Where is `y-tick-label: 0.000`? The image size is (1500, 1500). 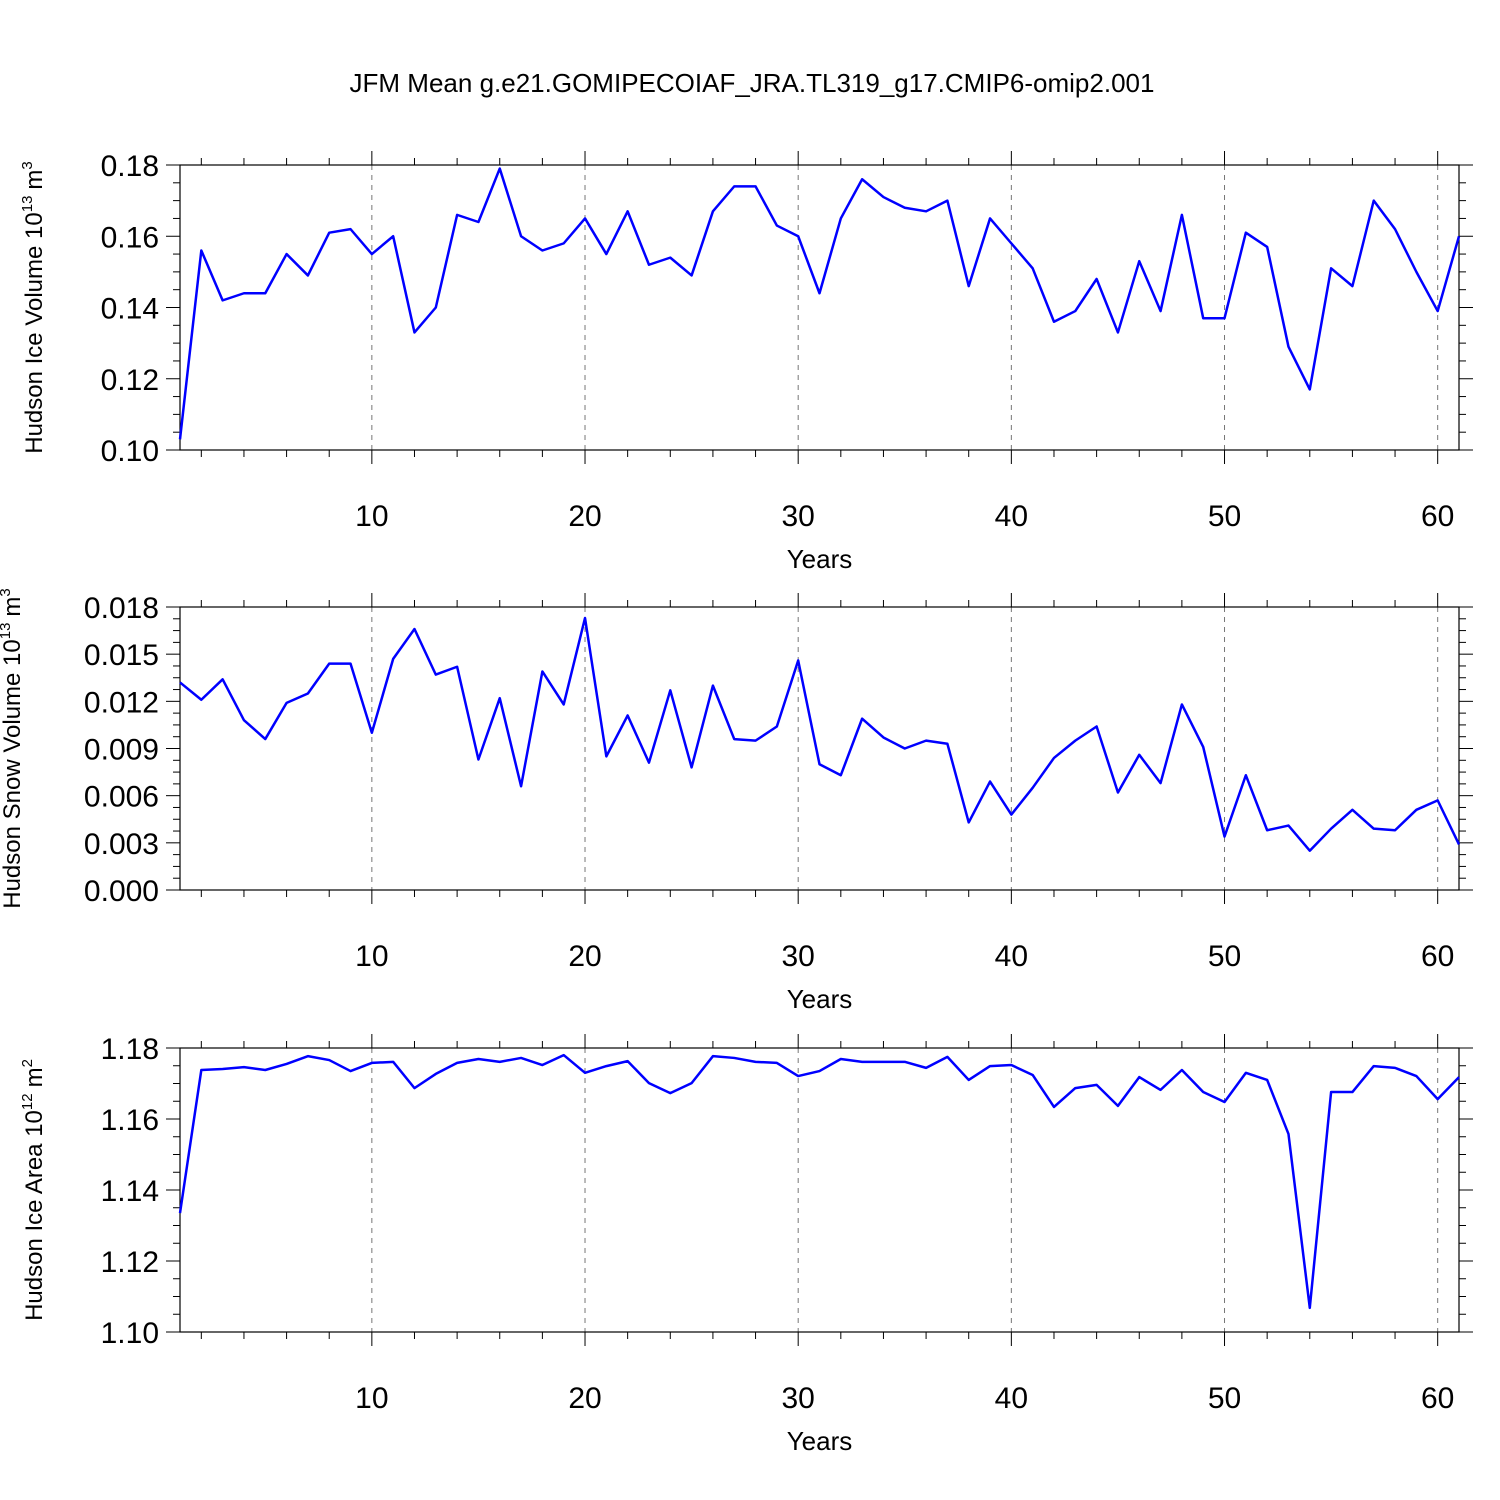
y-tick-label: 0.000 is located at coordinates (121, 891).